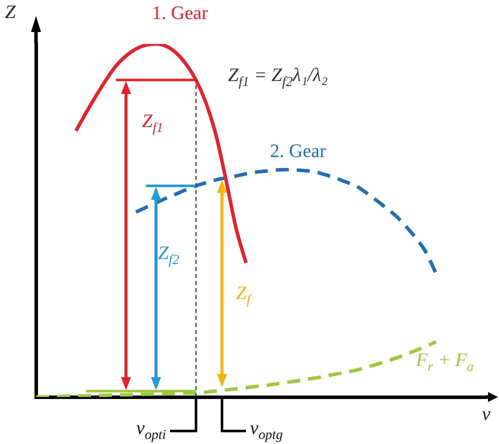  Describe the element at coordinates (169, 255) in the screenshot. I see `annotation: Z$_{f2}$` at that location.